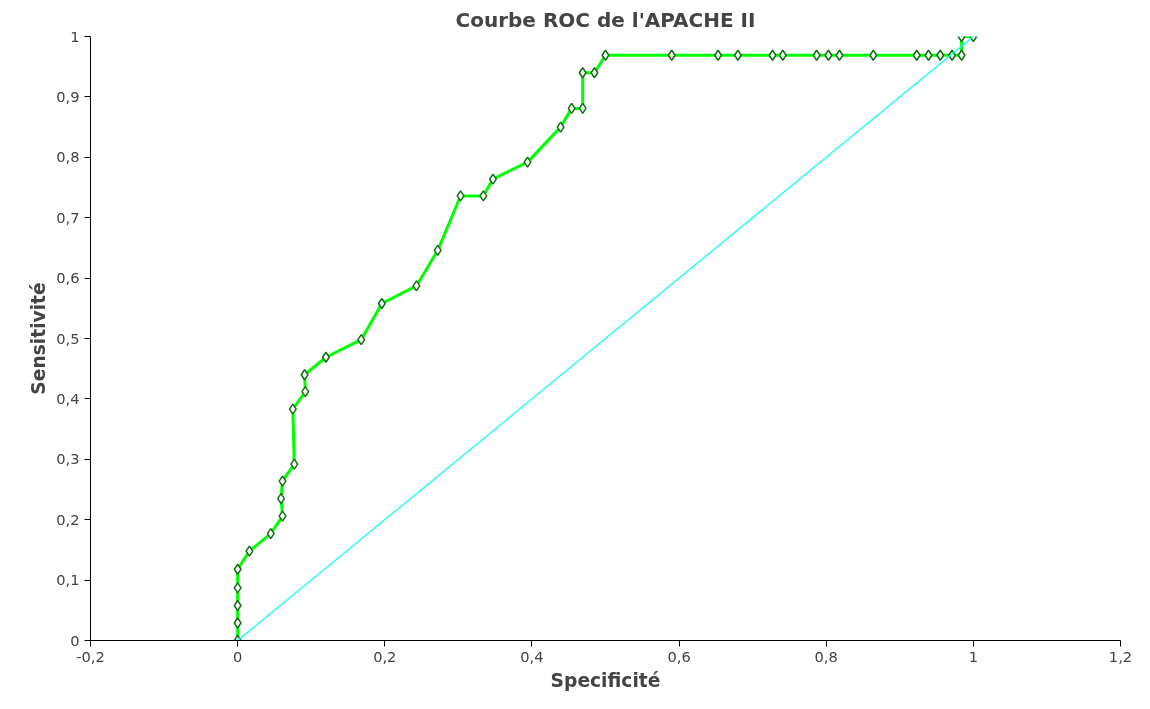  I want to click on y-axis-title: Sensitivité, so click(38, 338).